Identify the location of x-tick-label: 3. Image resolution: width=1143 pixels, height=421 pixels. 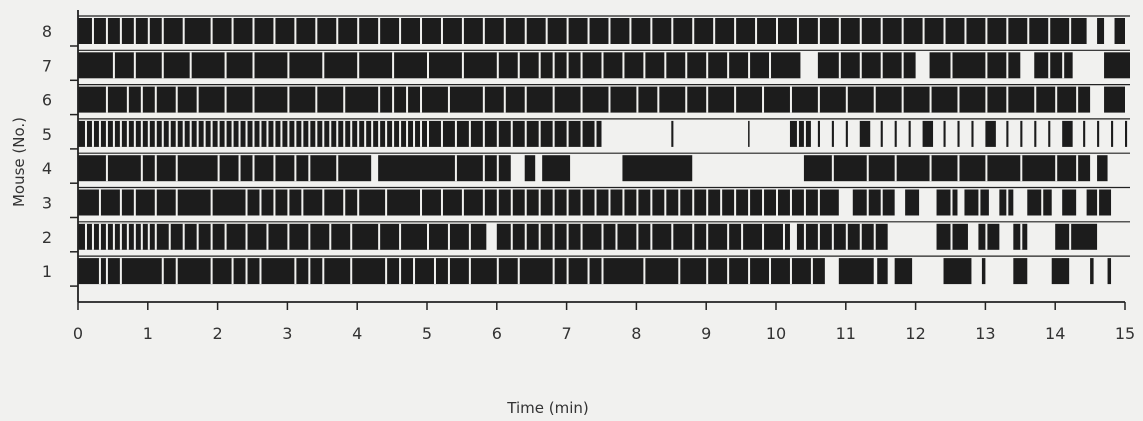
(287, 333).